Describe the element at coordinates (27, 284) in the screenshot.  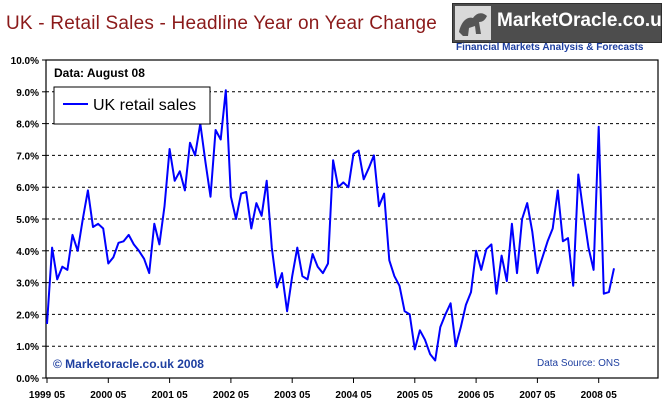
I see `y-tick-label: 3.0%` at that location.